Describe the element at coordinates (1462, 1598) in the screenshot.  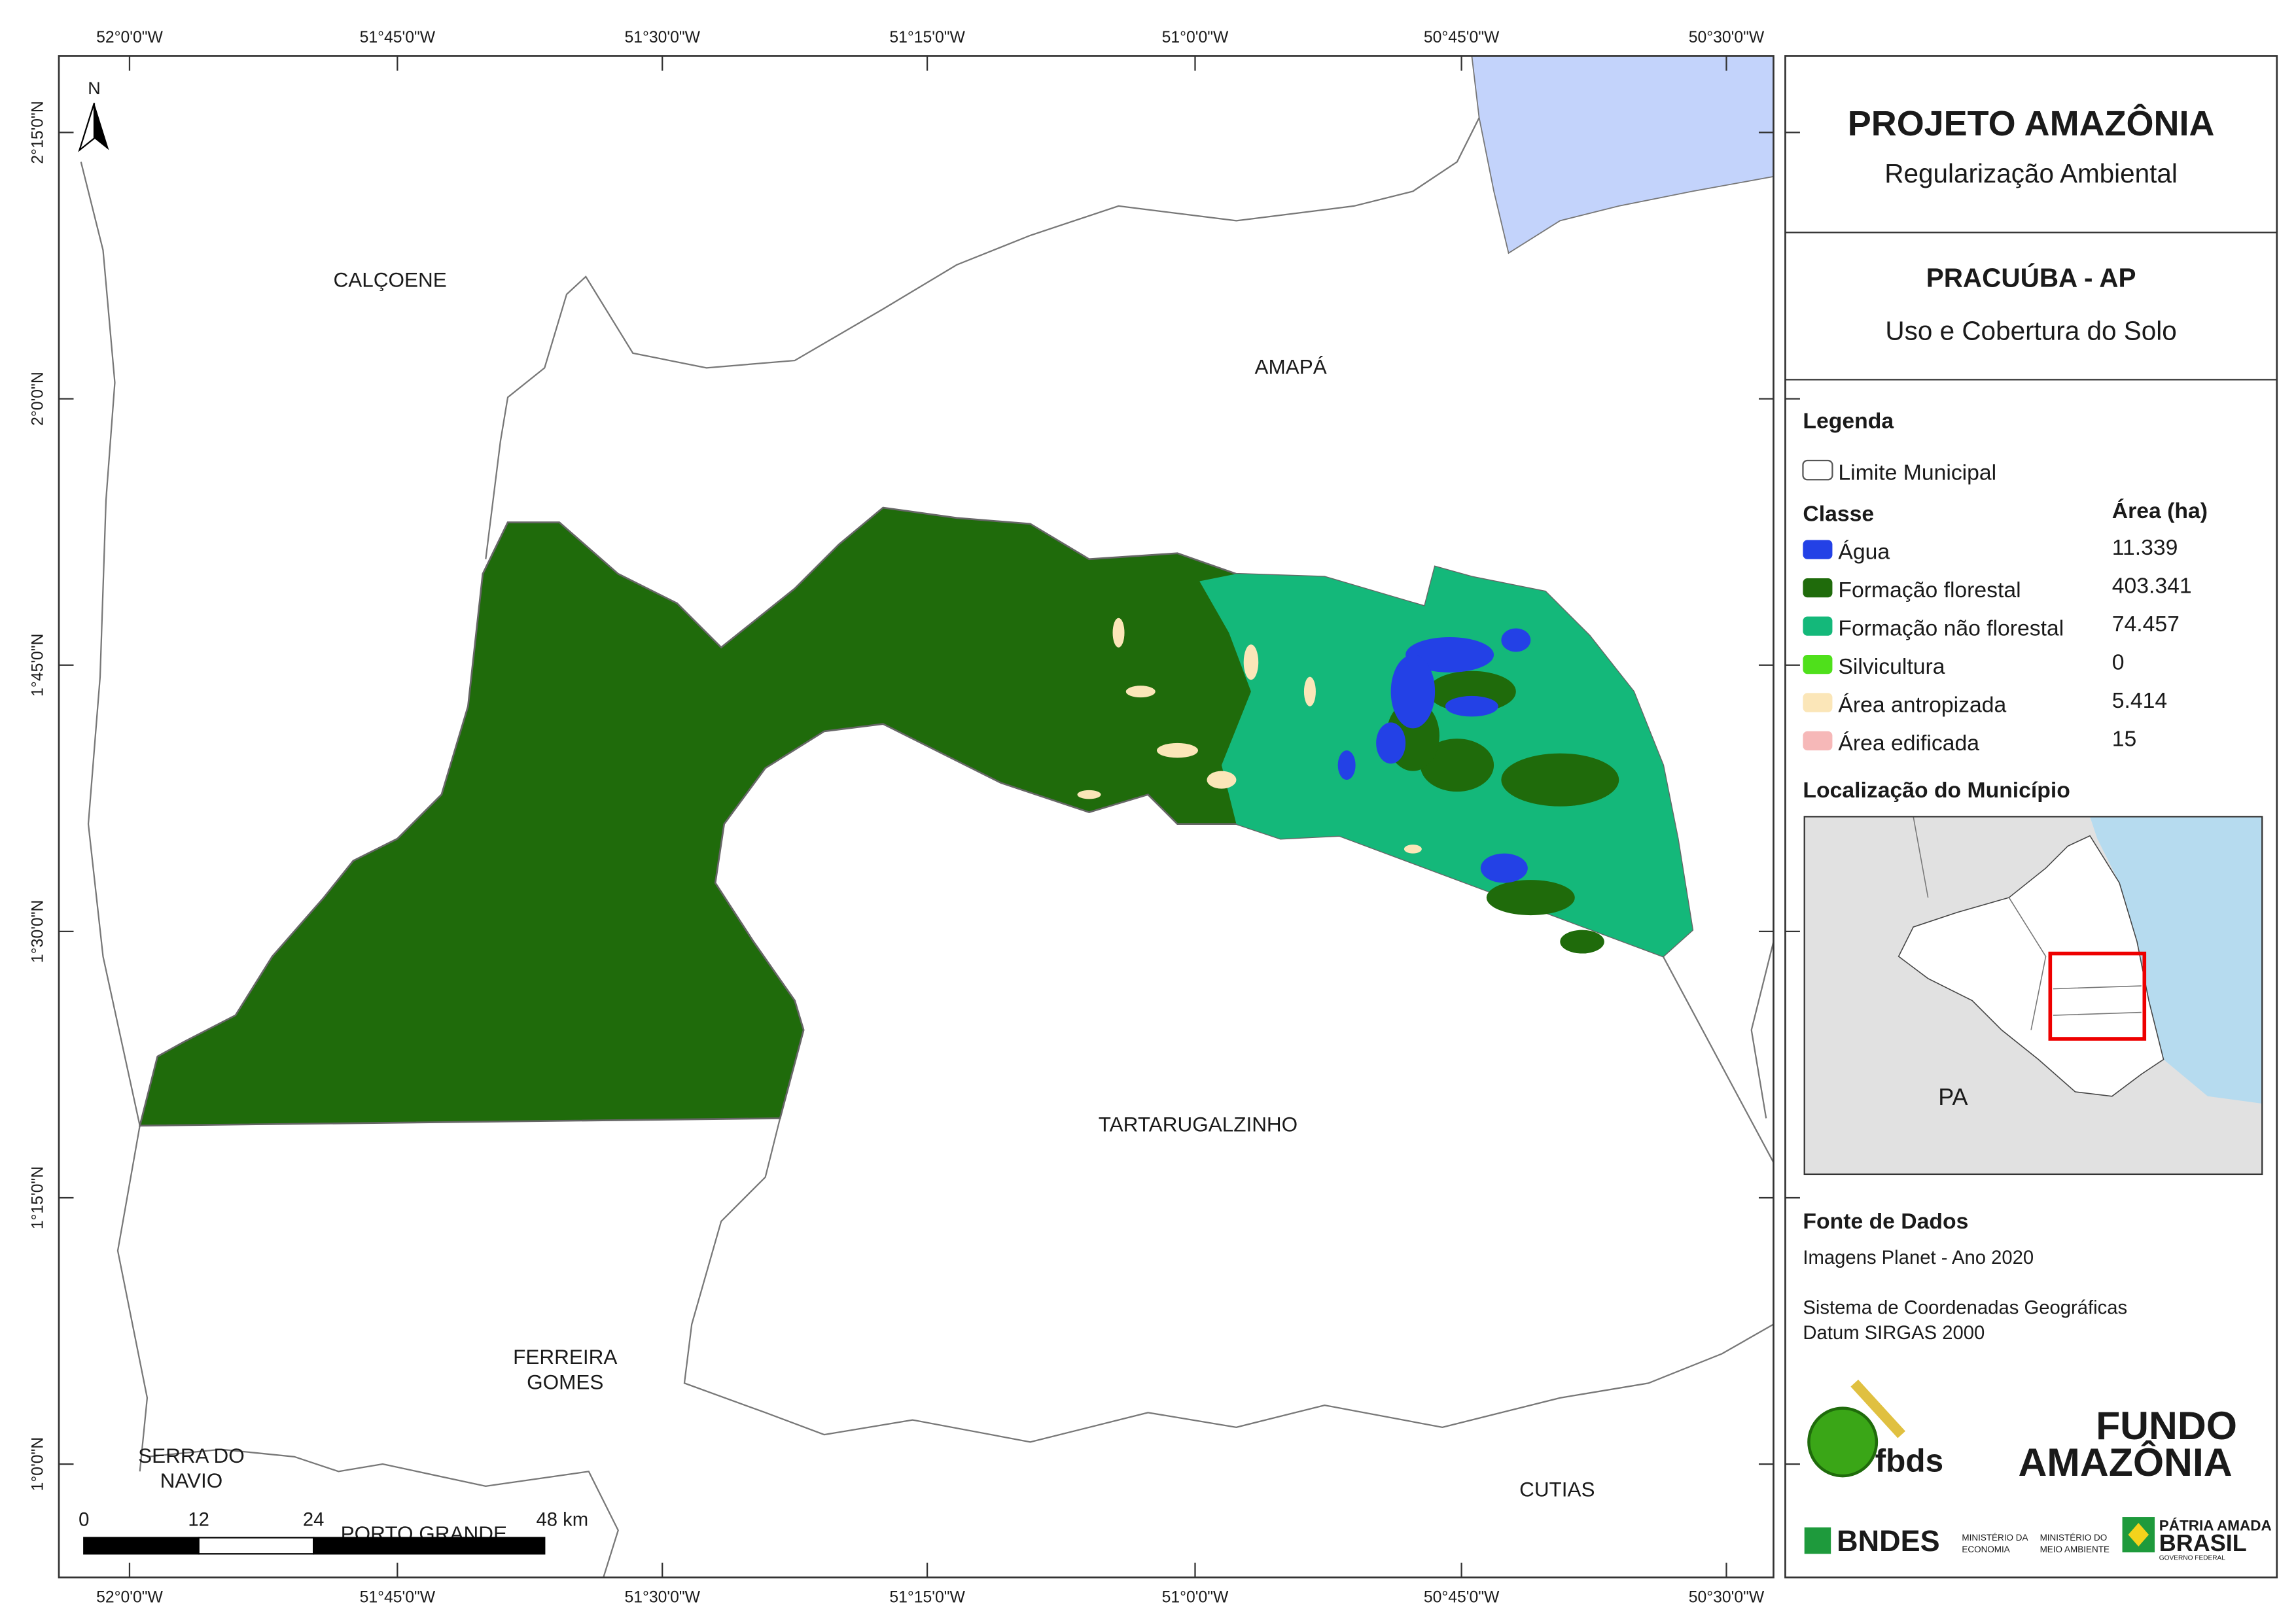
I see `x-tick-label: 50°45'0"W` at that location.